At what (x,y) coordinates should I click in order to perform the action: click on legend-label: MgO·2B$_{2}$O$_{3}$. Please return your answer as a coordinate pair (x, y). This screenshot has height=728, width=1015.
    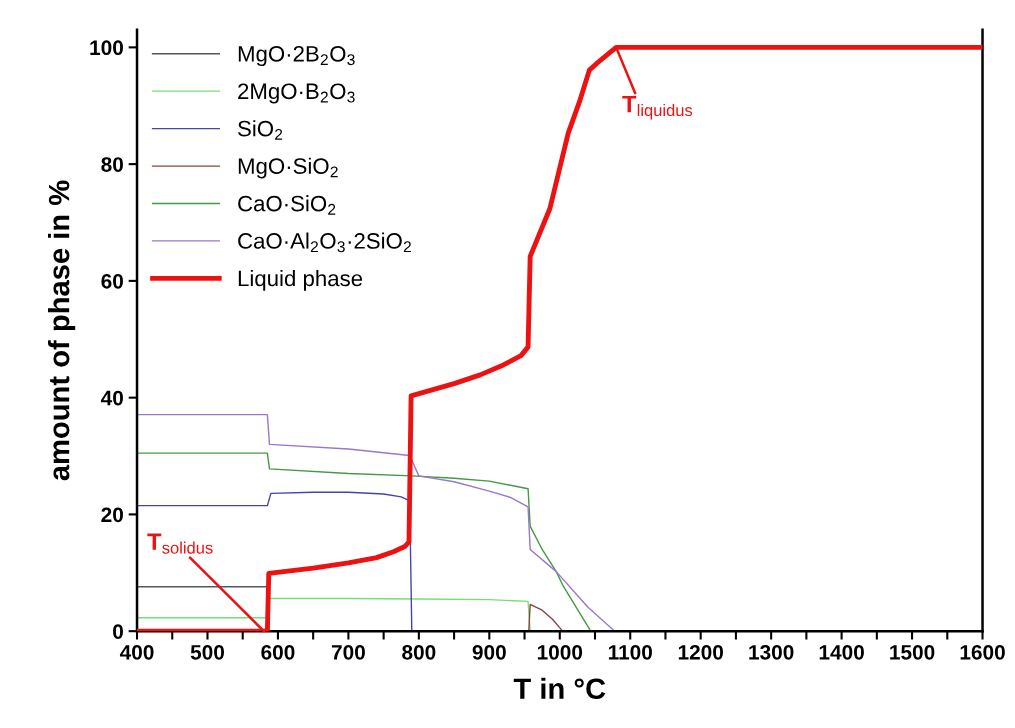
    Looking at the image, I should click on (296, 56).